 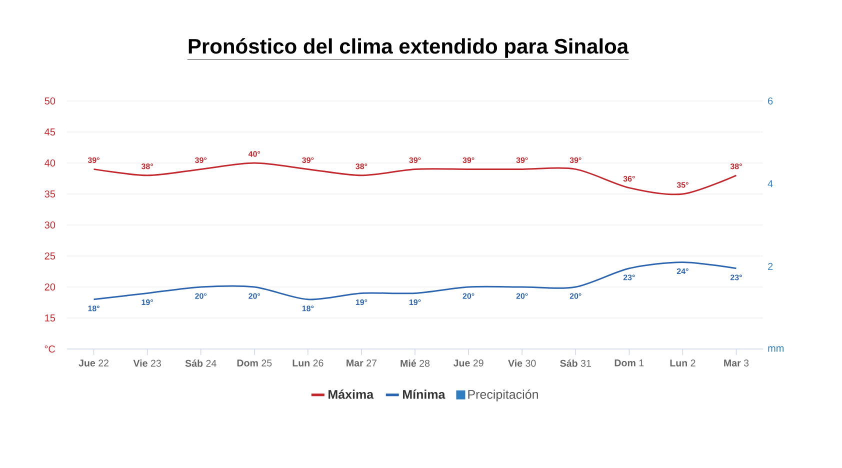 I want to click on y-tick-label: °C, so click(x=50, y=349).